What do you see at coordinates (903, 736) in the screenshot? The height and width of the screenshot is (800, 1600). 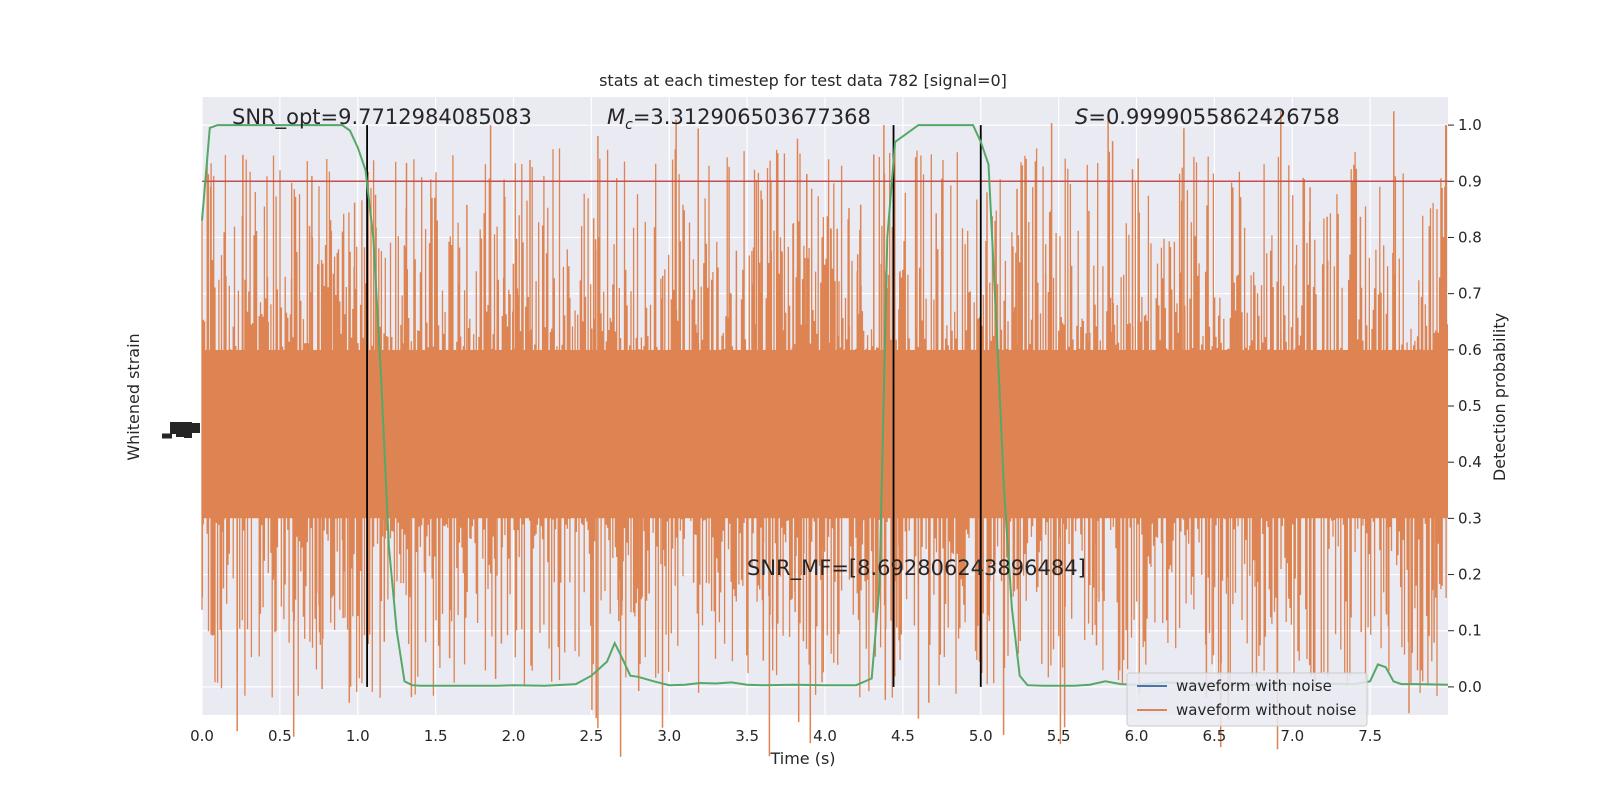 I see `x-tick-label: 4.5` at bounding box center [903, 736].